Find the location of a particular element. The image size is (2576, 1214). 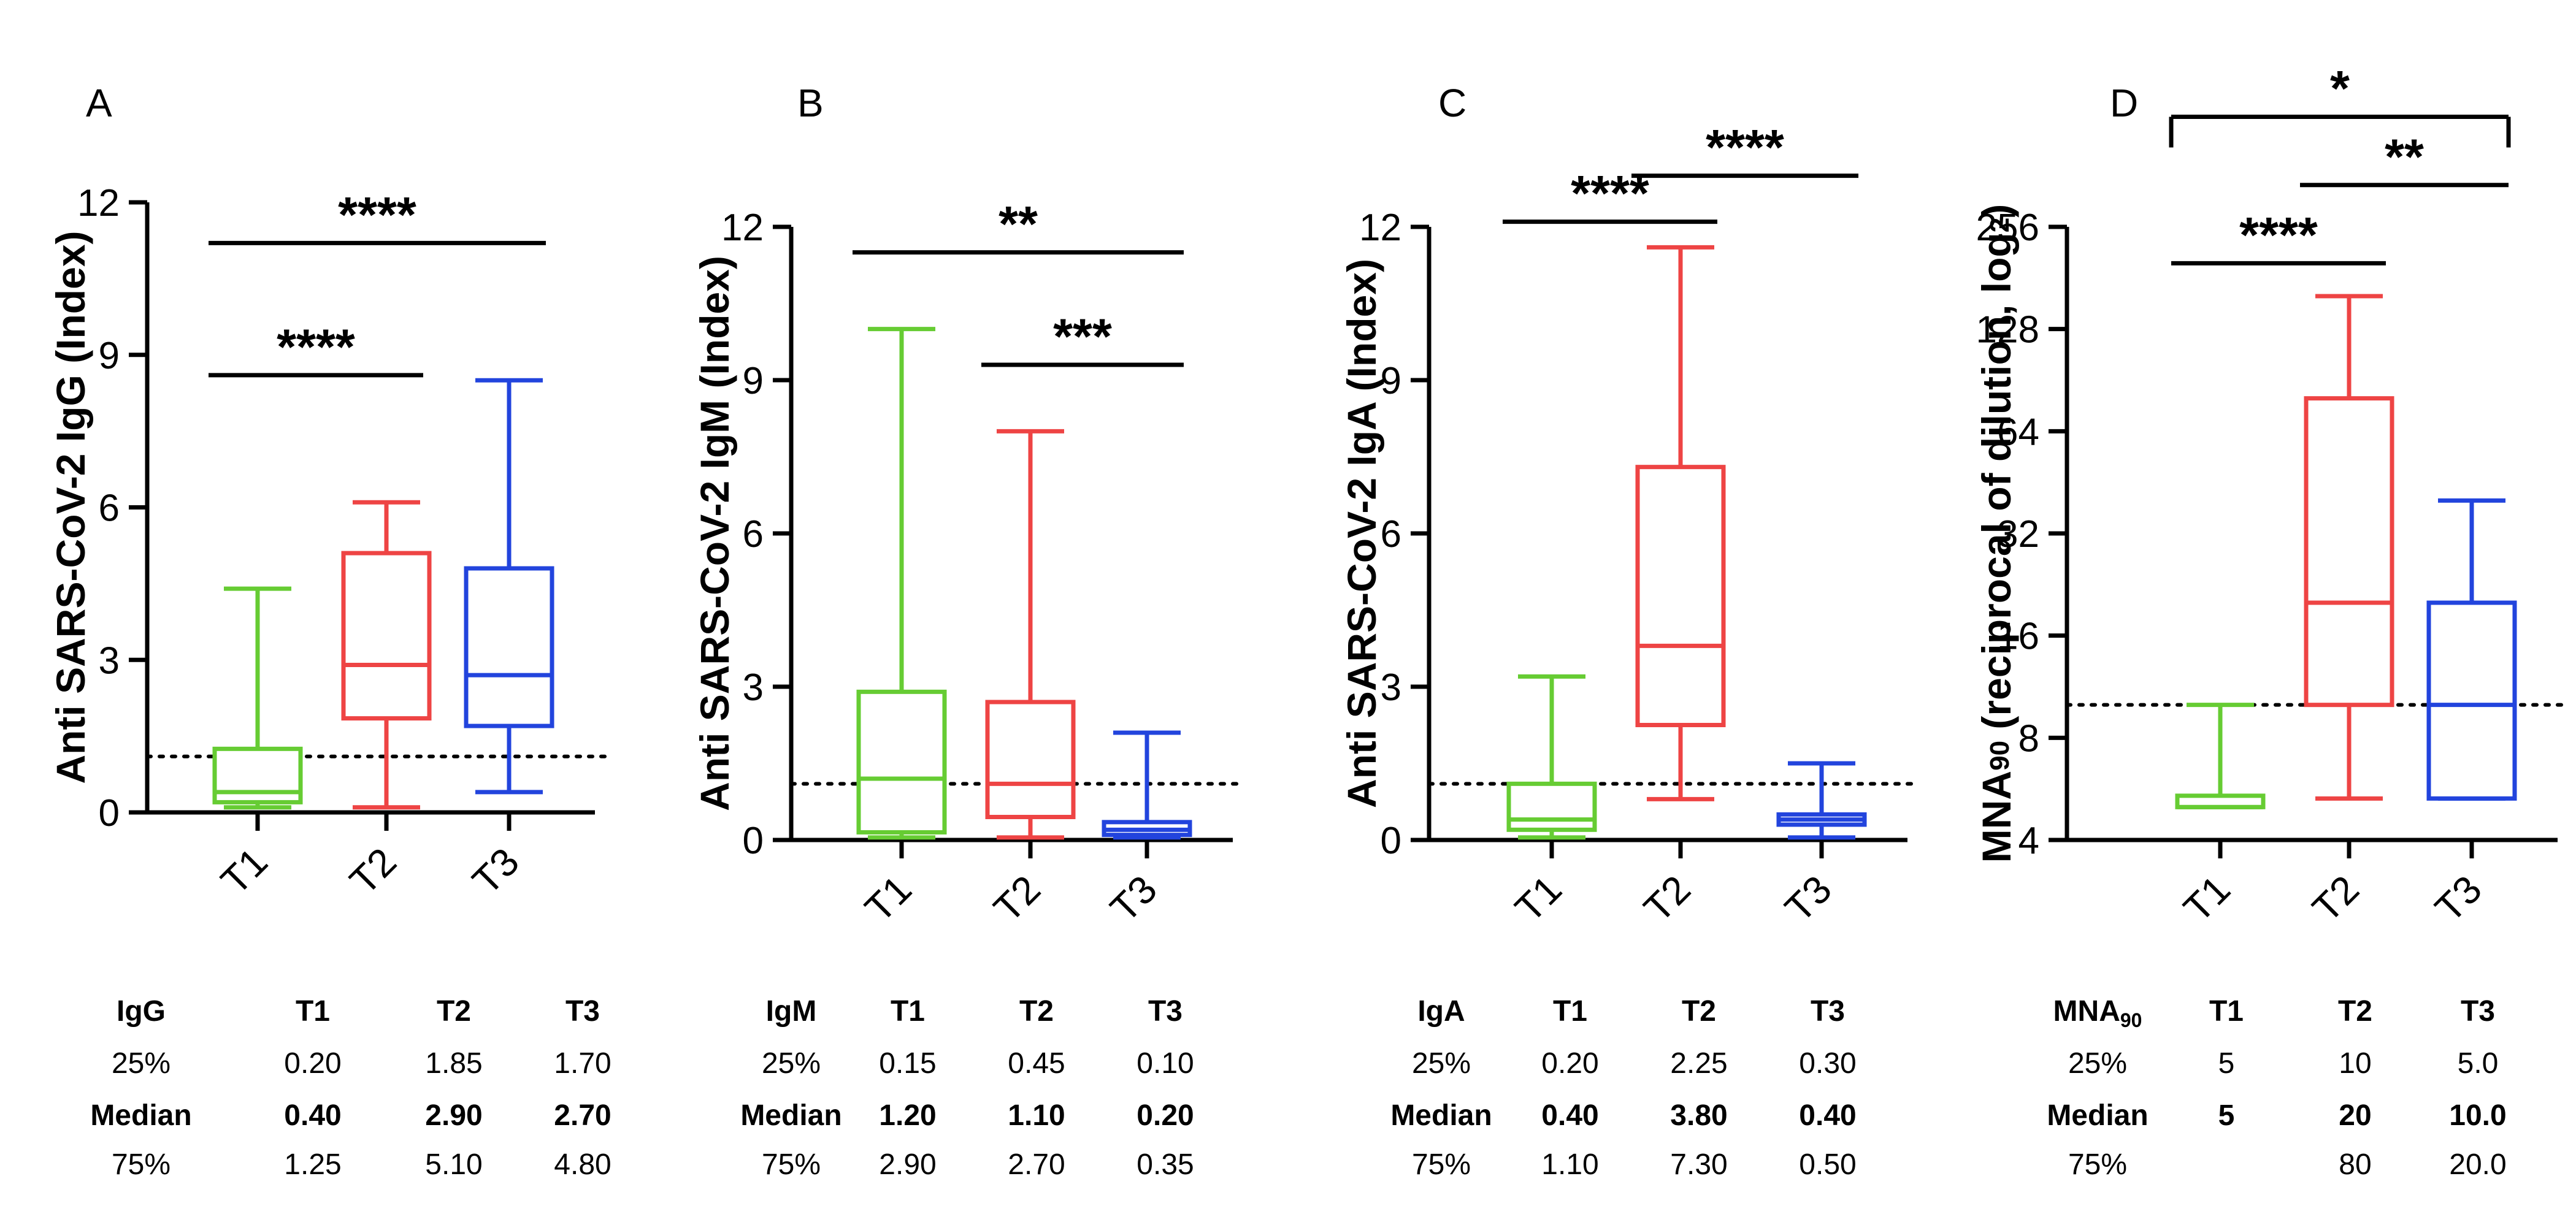

table-header-subscript: 90 is located at coordinates (2131, 1020).